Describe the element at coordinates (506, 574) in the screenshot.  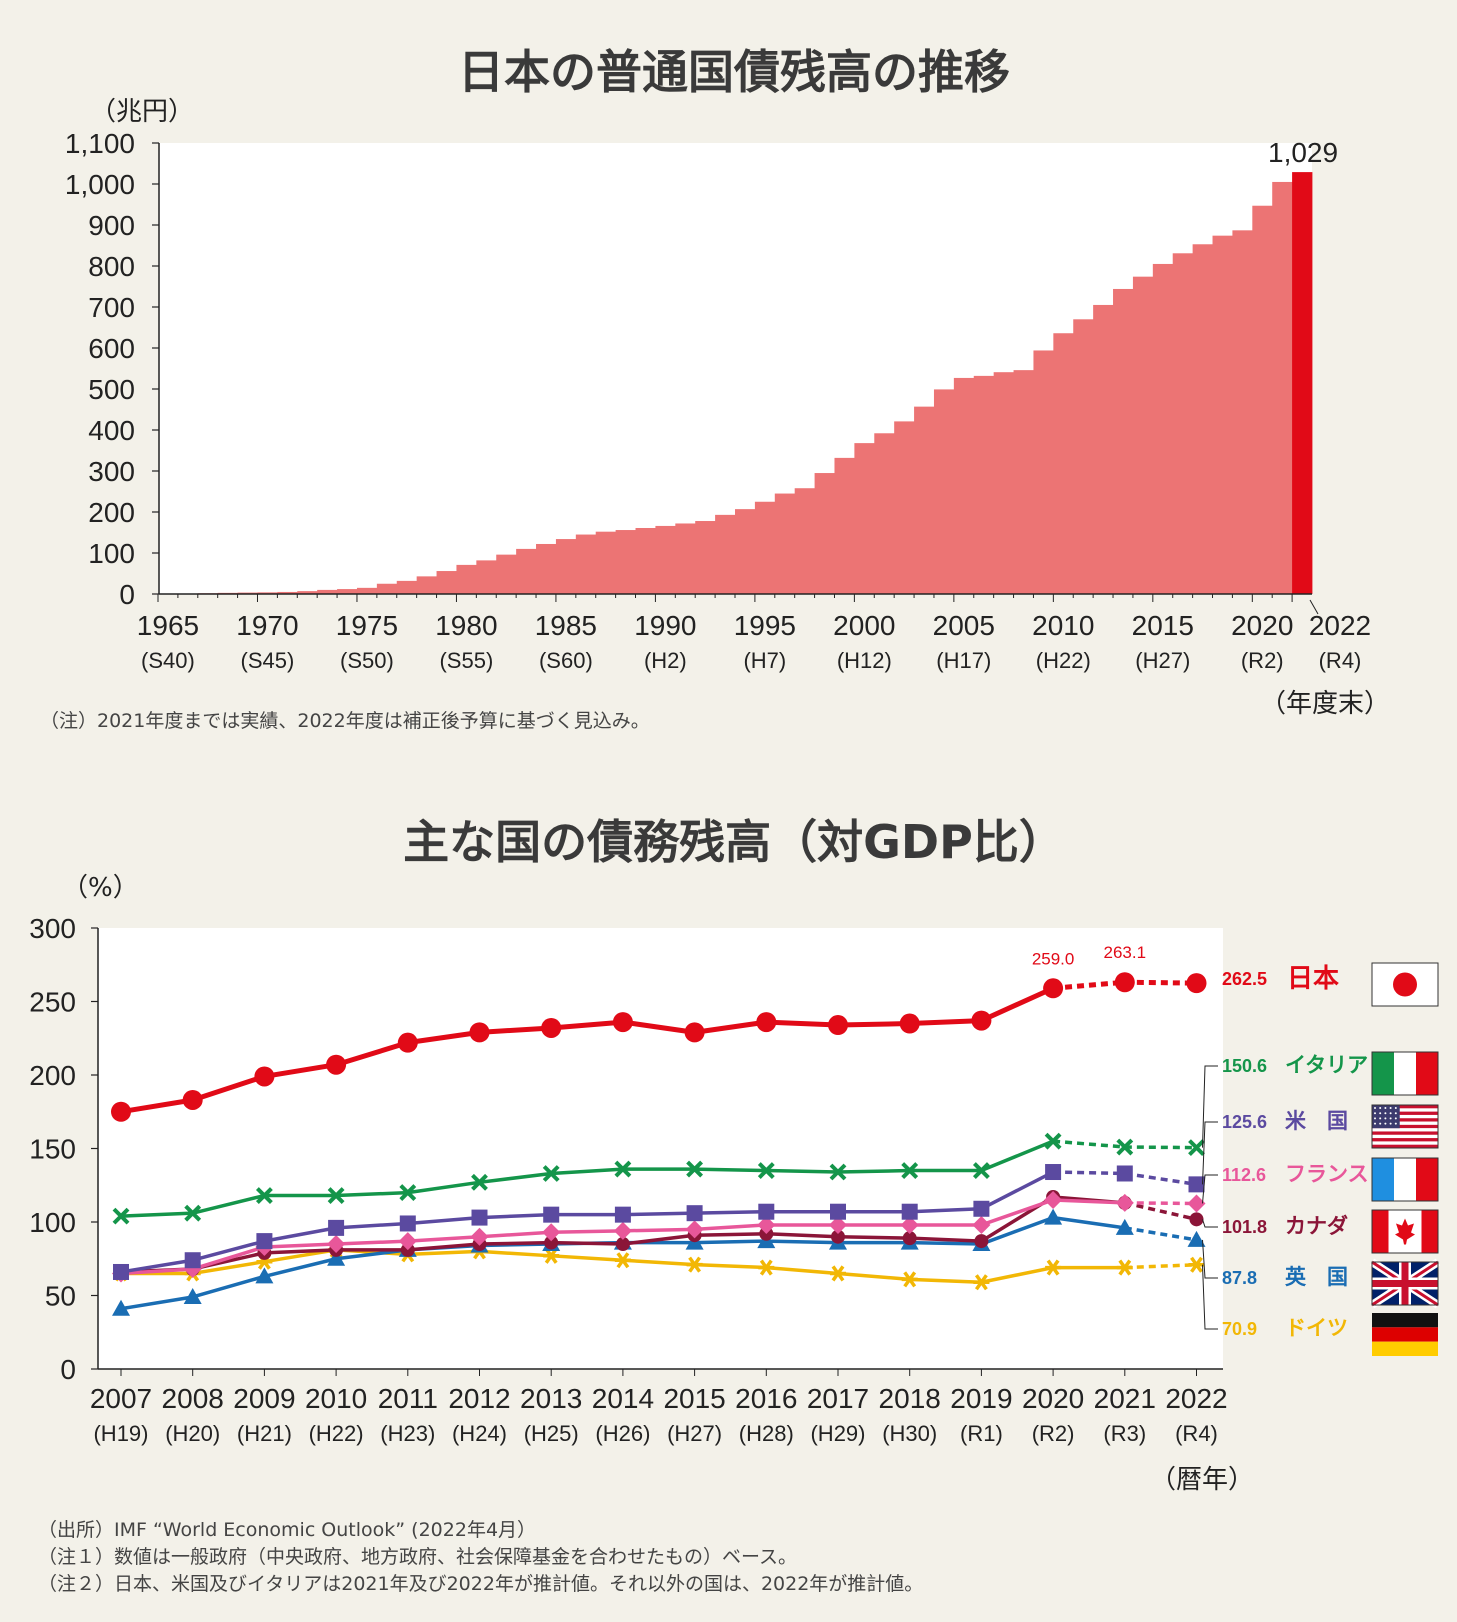
I see `bar-1982` at that location.